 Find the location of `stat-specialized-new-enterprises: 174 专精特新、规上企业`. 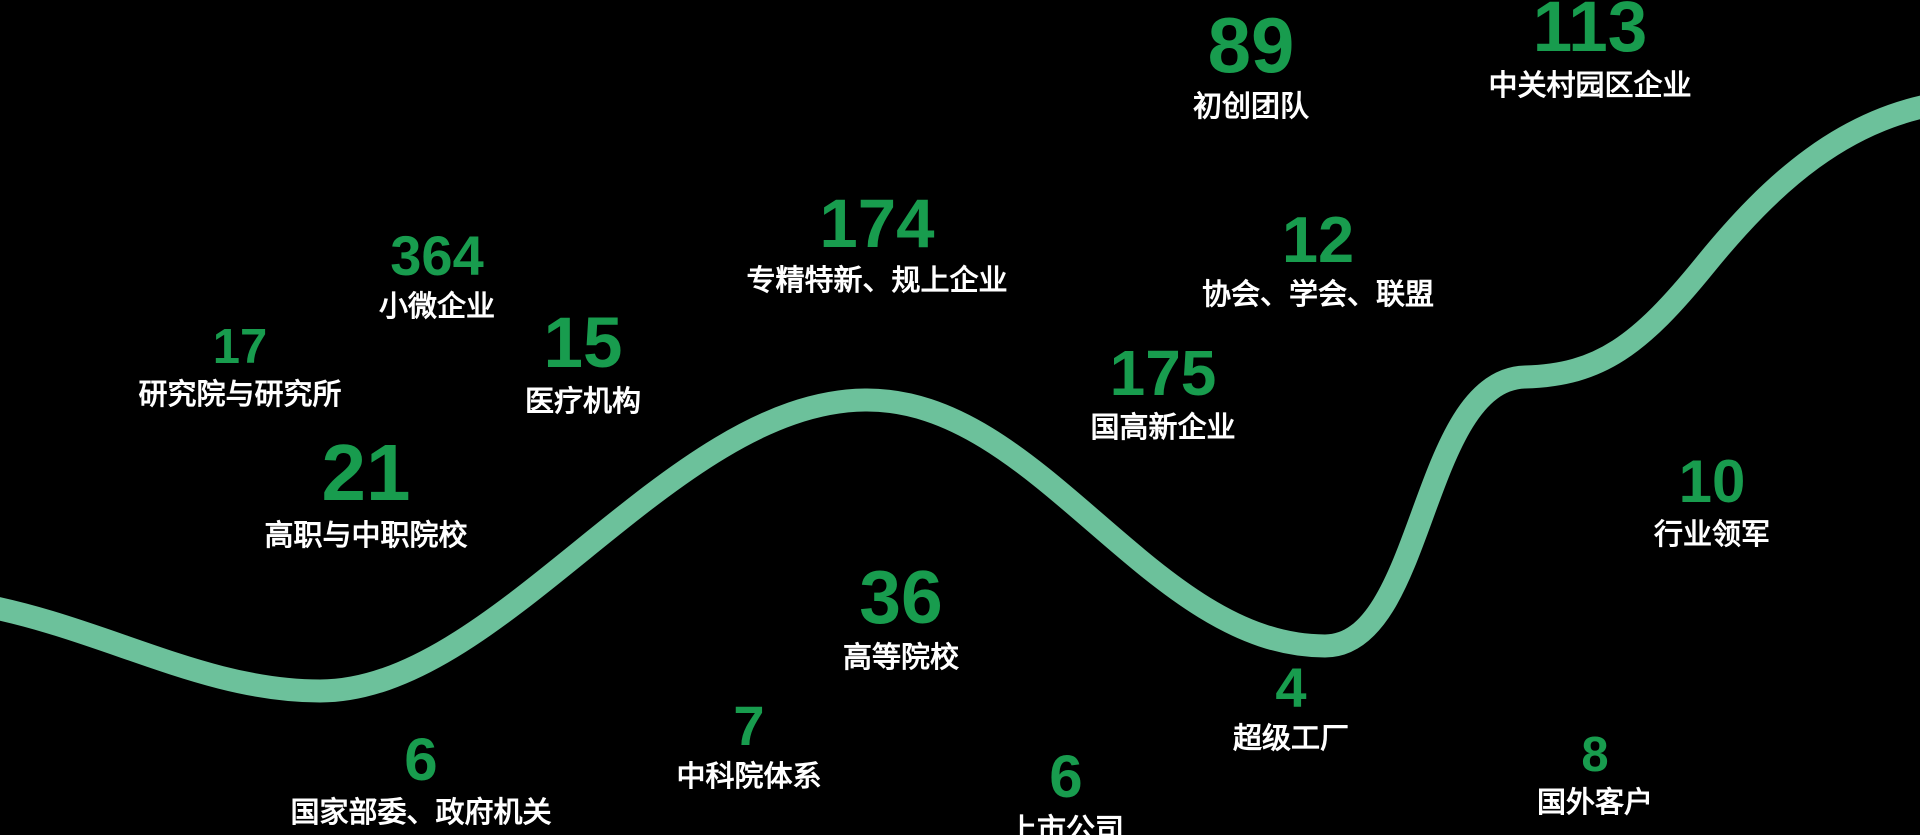

stat-specialized-new-enterprises: 174 专精特新、规上企业 is located at coordinates (876, 243).